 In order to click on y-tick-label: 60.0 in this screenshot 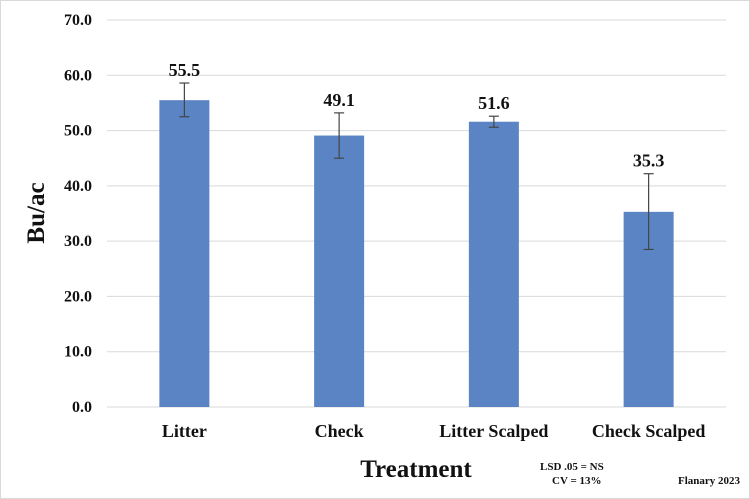, I will do `click(78, 75)`.